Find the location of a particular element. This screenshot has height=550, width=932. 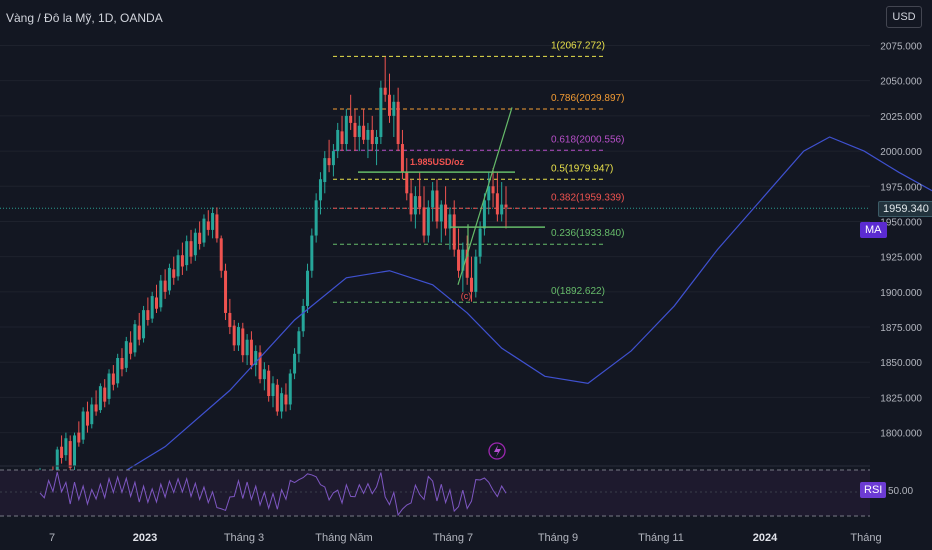

x-tick-label: 2024 is located at coordinates (765, 538).